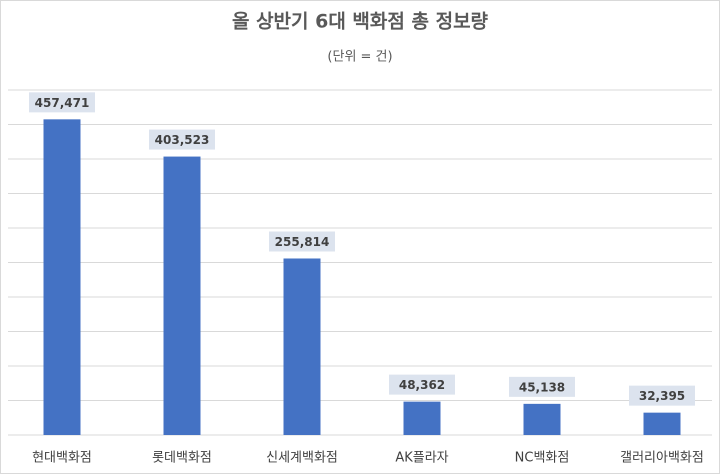 This screenshot has height=474, width=720. Describe the element at coordinates (360, 22) in the screenshot. I see `chart-title: 올 상반기 6대 백화점 총 정보량` at that location.